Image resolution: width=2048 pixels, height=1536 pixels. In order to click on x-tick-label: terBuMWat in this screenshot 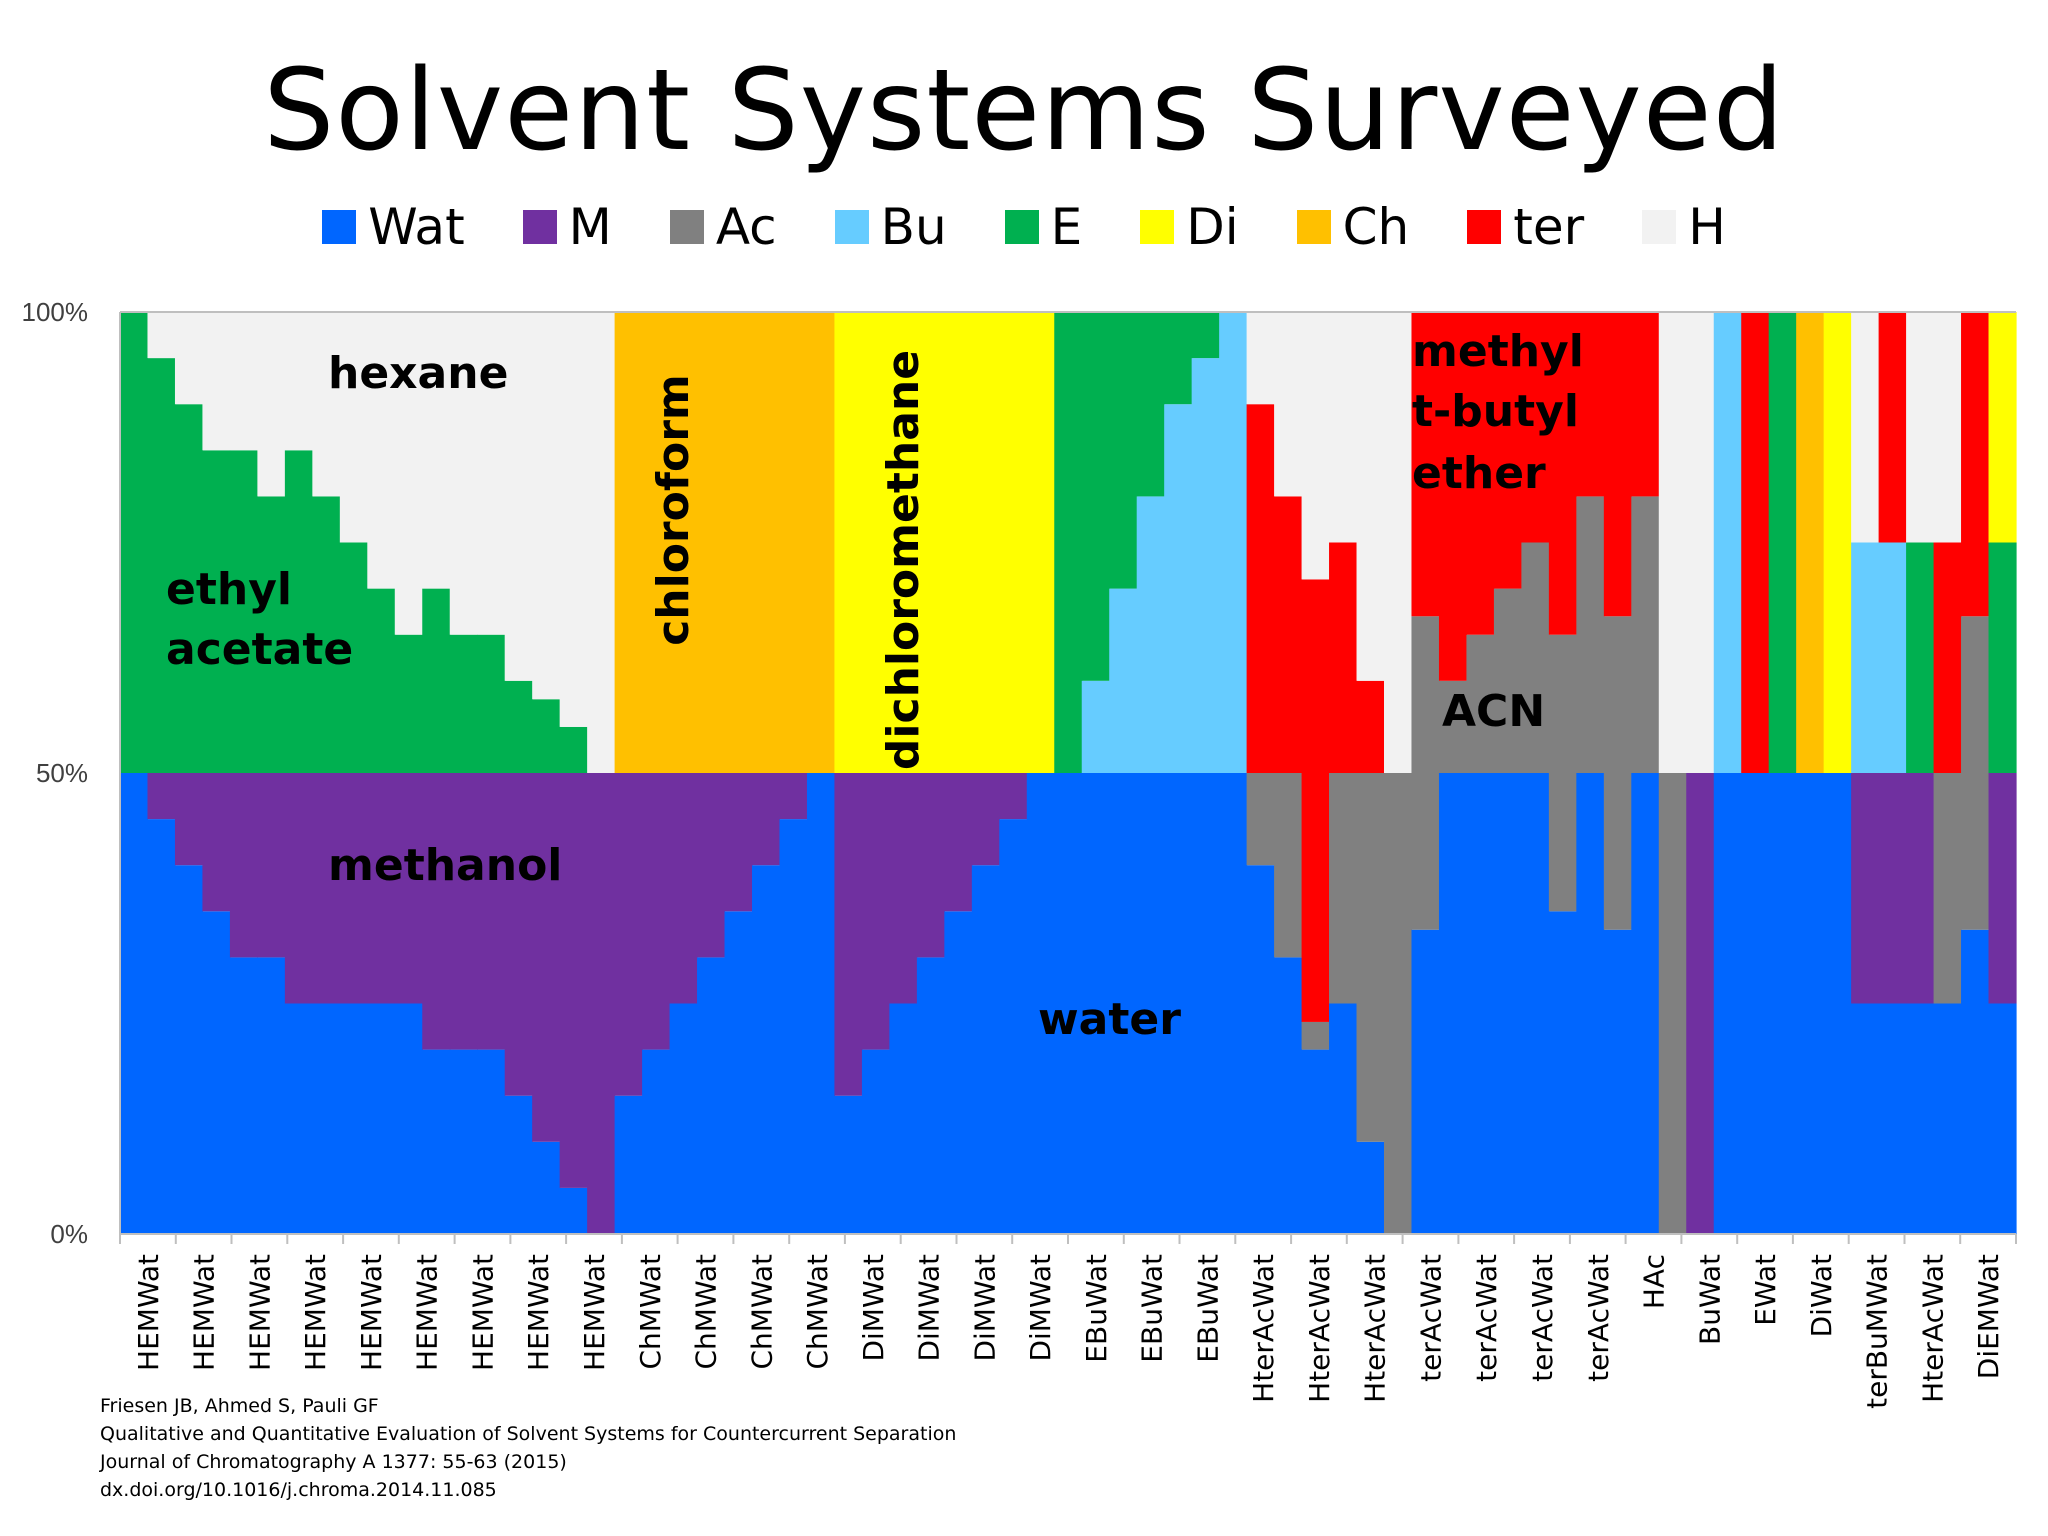, I will do `click(1877, 1331)`.